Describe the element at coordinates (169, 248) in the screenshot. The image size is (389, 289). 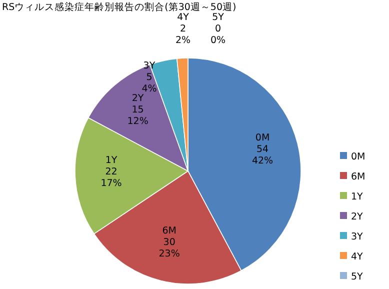
I see `data-label: 30 23%` at that location.